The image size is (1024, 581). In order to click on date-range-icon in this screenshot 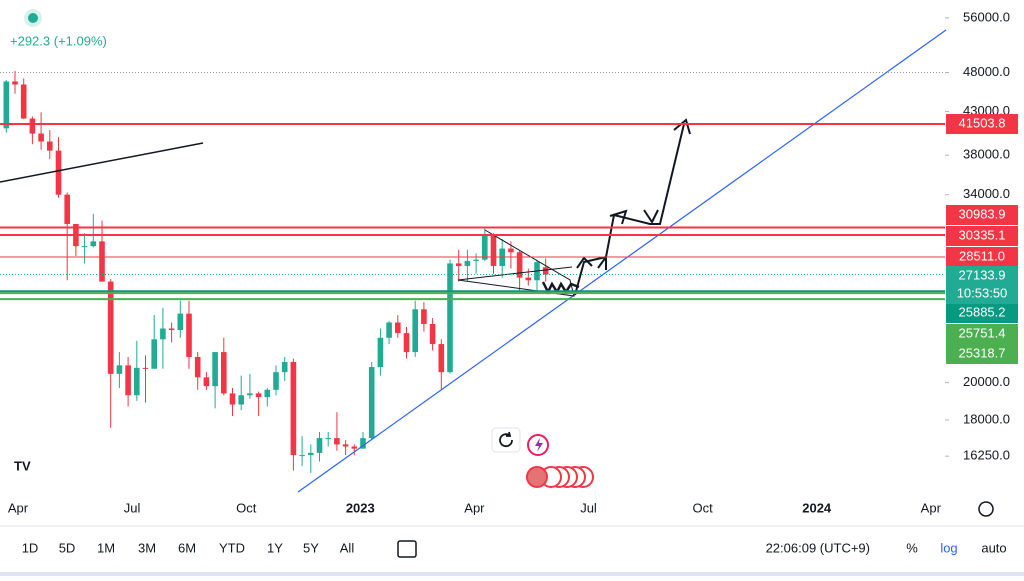, I will do `click(407, 549)`.